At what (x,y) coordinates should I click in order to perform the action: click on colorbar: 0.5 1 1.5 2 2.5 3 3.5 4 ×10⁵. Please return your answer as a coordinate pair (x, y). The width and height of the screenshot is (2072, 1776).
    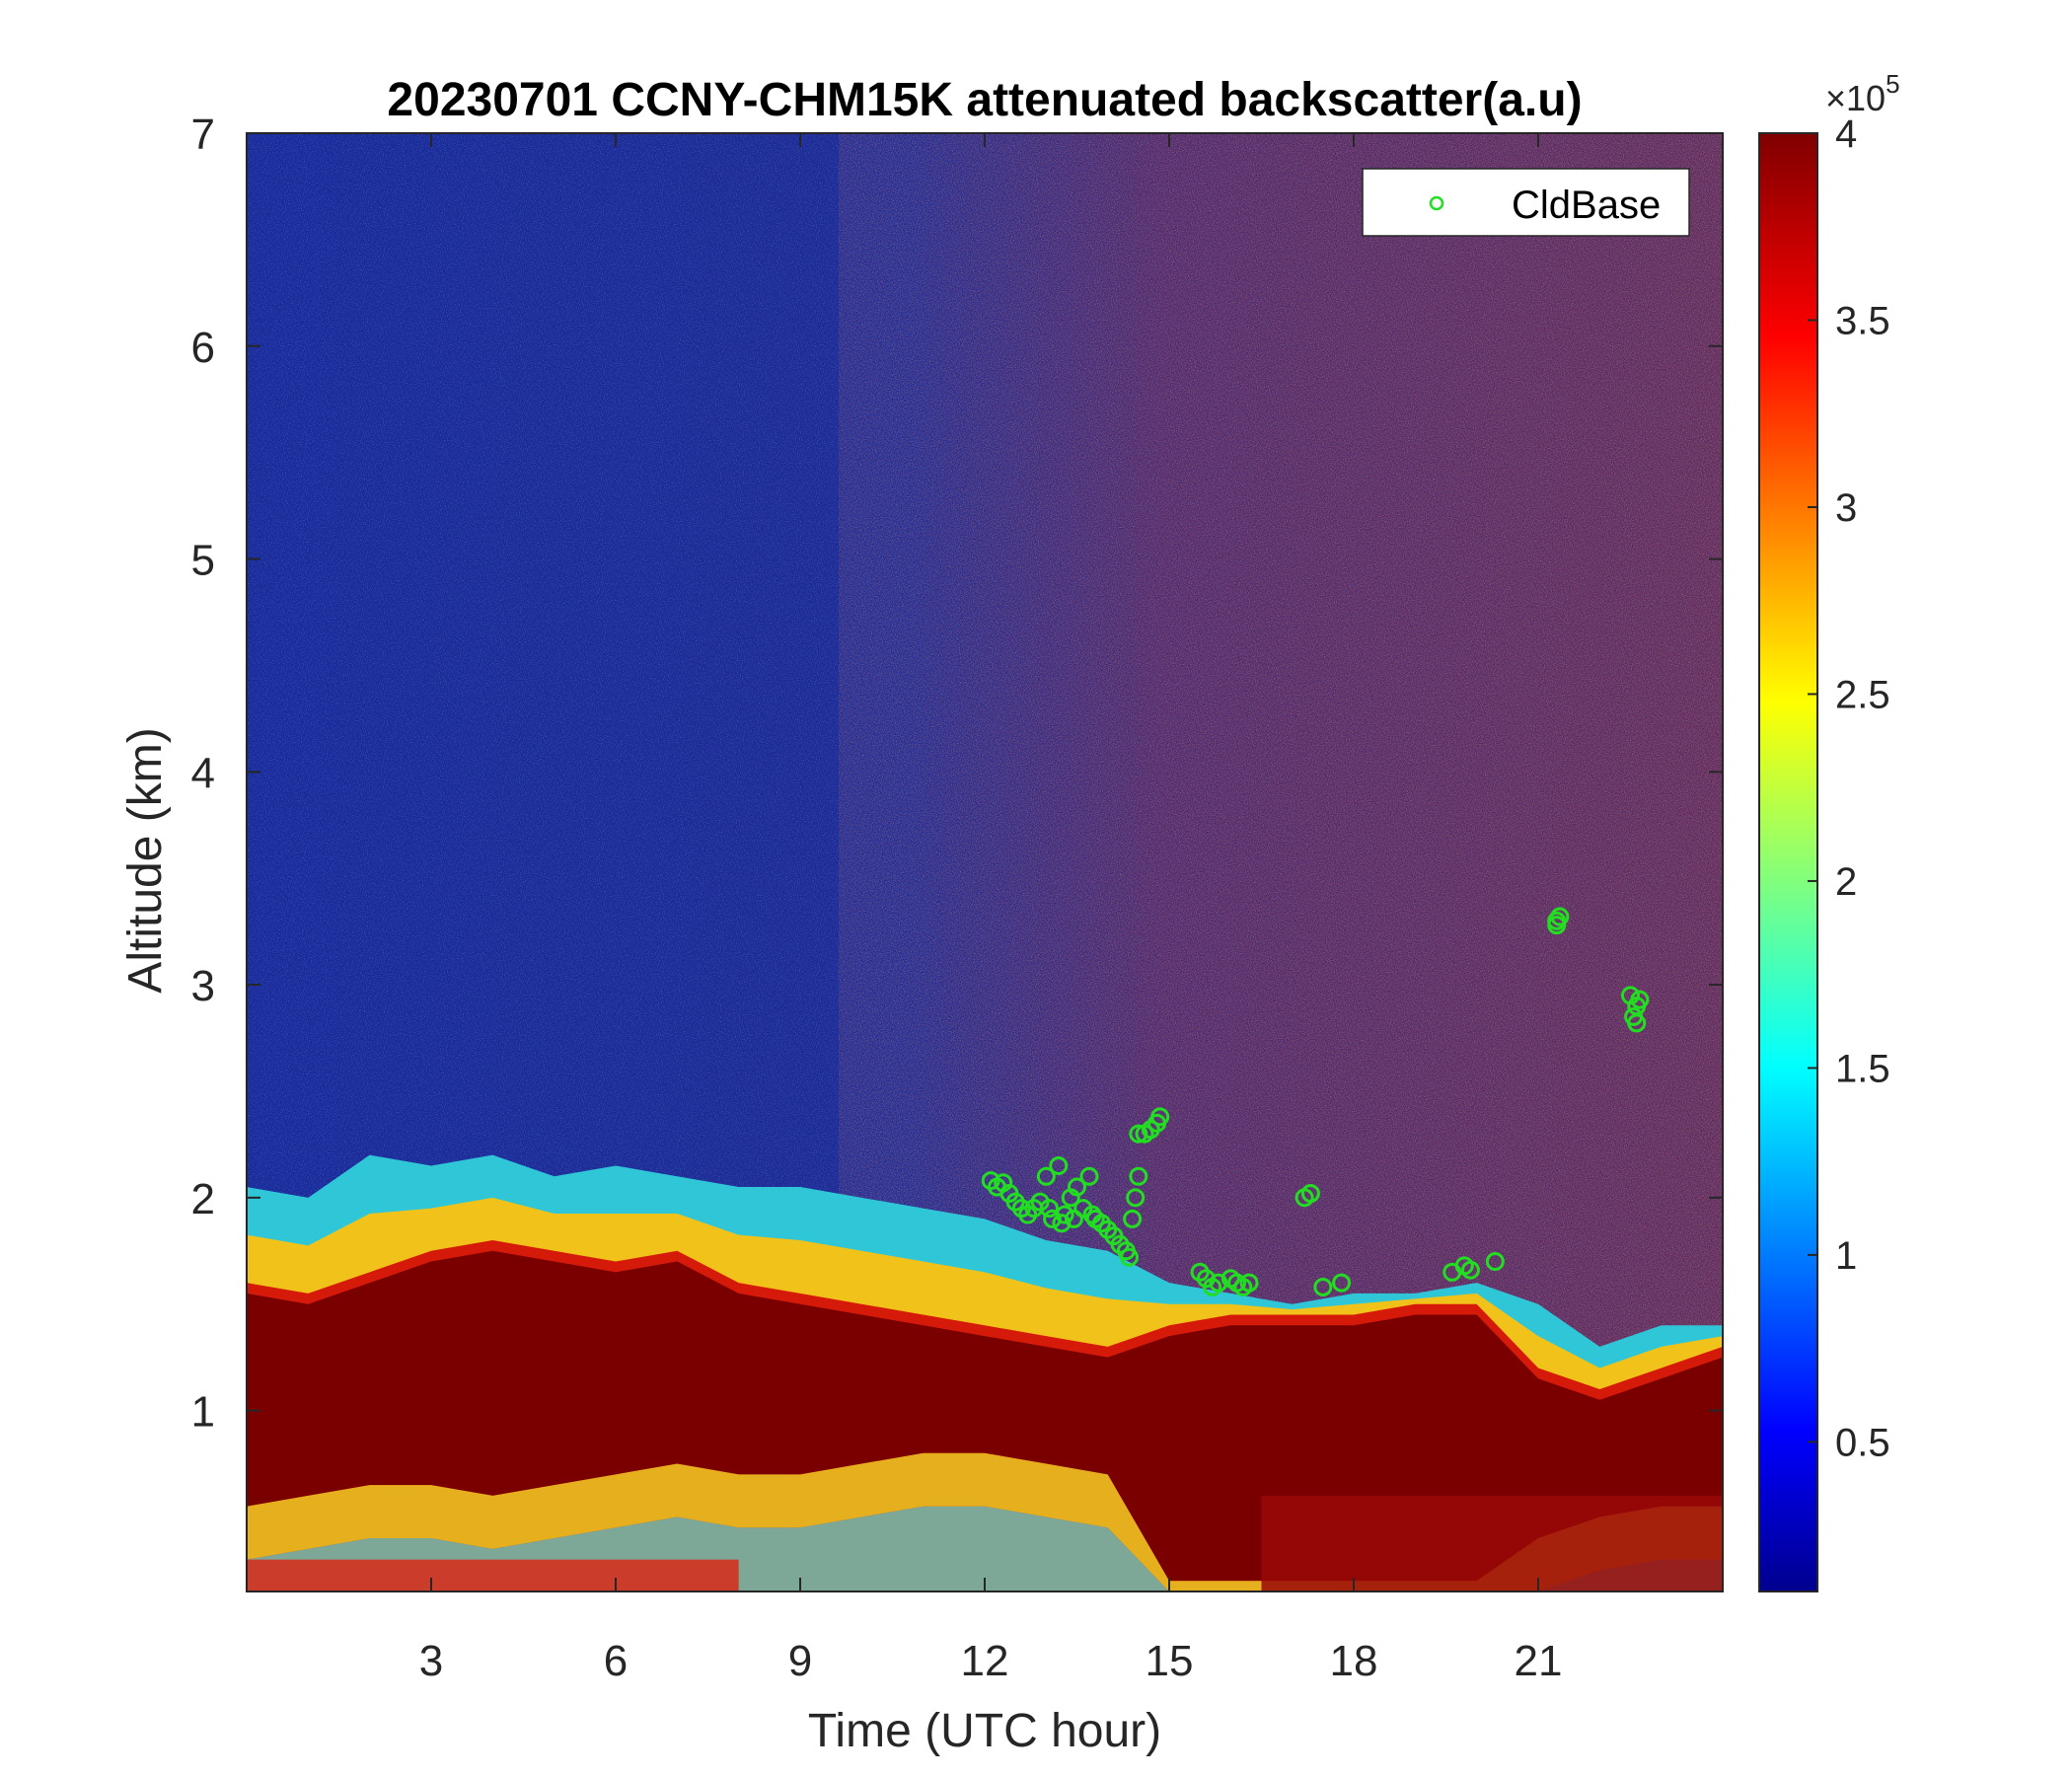
    Looking at the image, I should click on (1829, 831).